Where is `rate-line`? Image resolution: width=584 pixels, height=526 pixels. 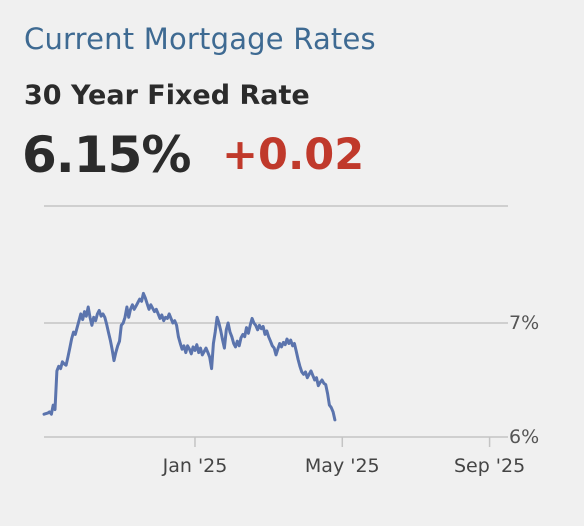 rate-line is located at coordinates (189, 356).